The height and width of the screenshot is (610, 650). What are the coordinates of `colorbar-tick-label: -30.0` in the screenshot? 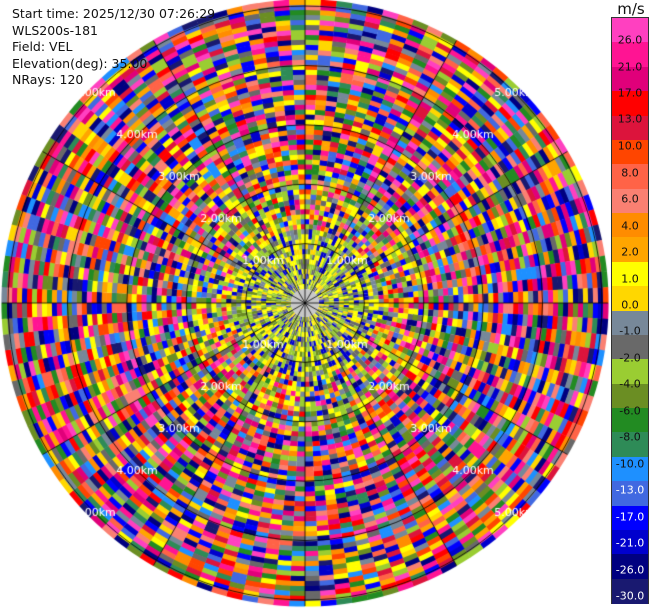 It's located at (630, 596).